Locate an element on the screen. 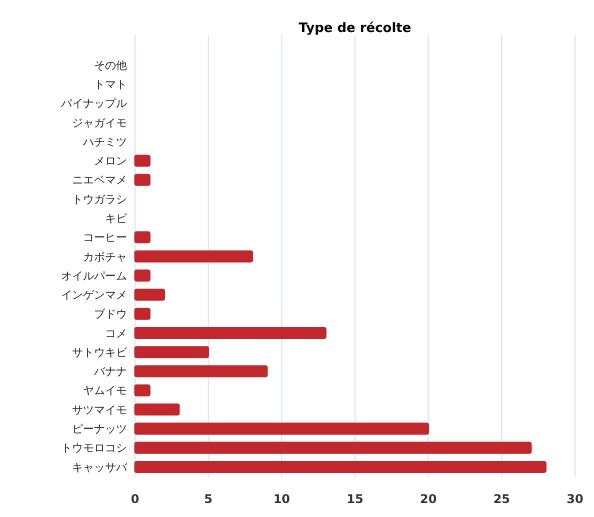  y-tick-label: その他 is located at coordinates (110, 65).